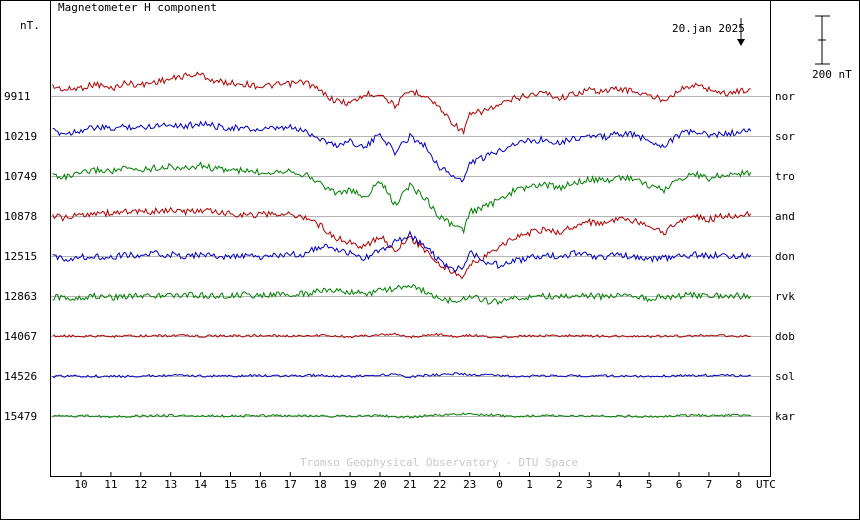 The width and height of the screenshot is (860, 520). I want to click on x-tick-label: 4, so click(619, 484).